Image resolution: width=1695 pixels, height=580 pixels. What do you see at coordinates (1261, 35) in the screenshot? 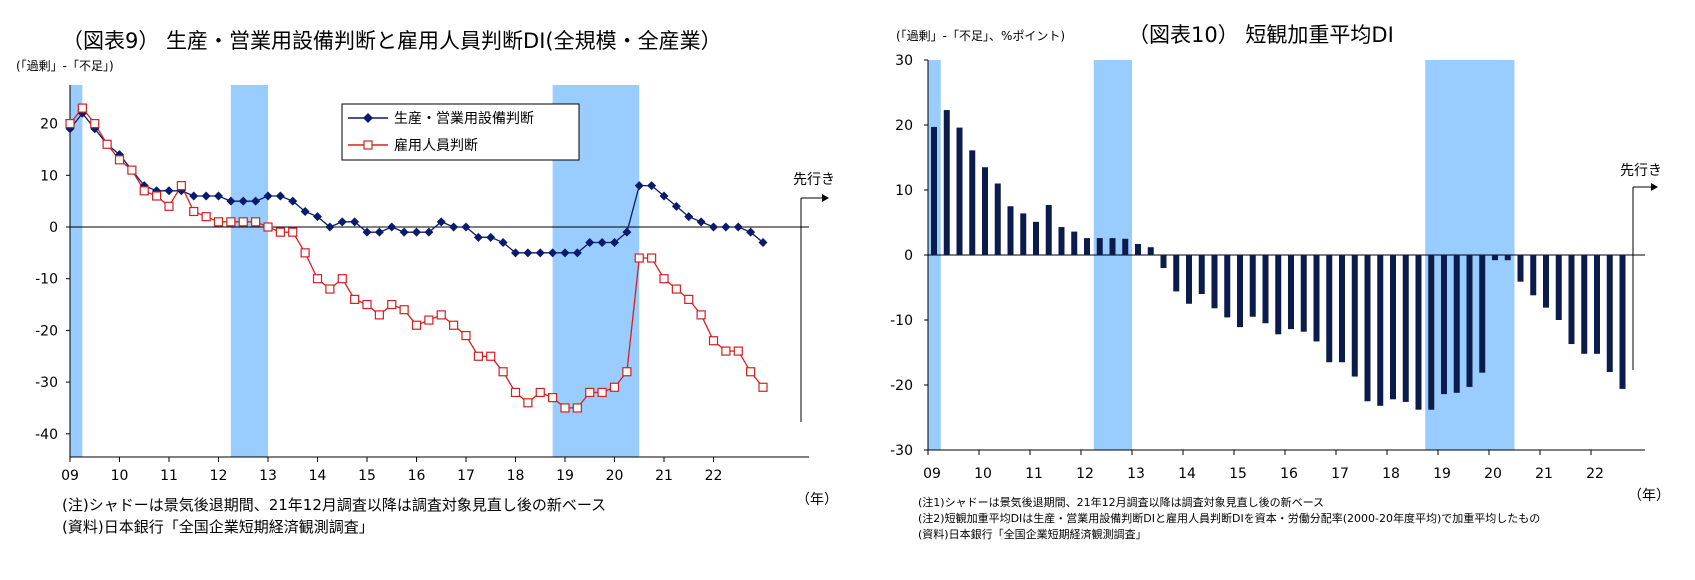
I see `chart2-title: （図表10） 短観加重平均DI` at bounding box center [1261, 35].